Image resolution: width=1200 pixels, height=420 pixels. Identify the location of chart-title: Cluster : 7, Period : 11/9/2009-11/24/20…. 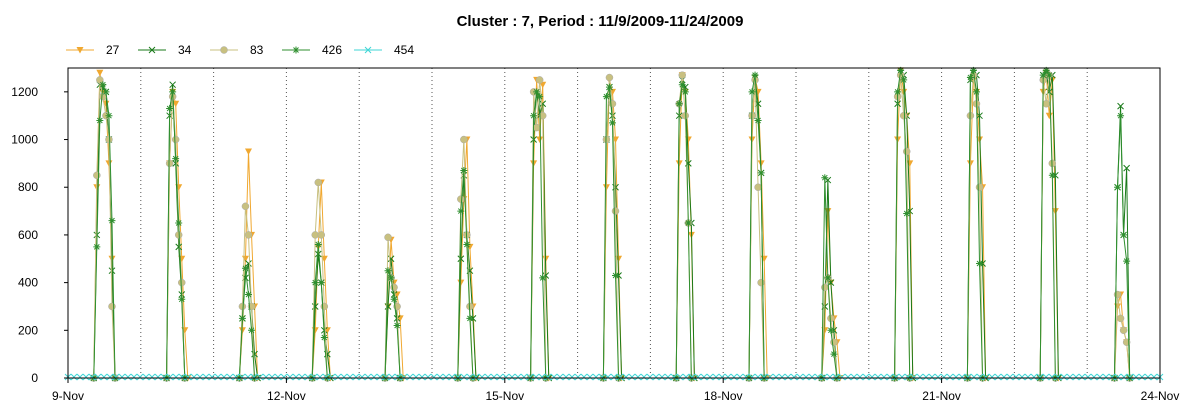
(600, 21).